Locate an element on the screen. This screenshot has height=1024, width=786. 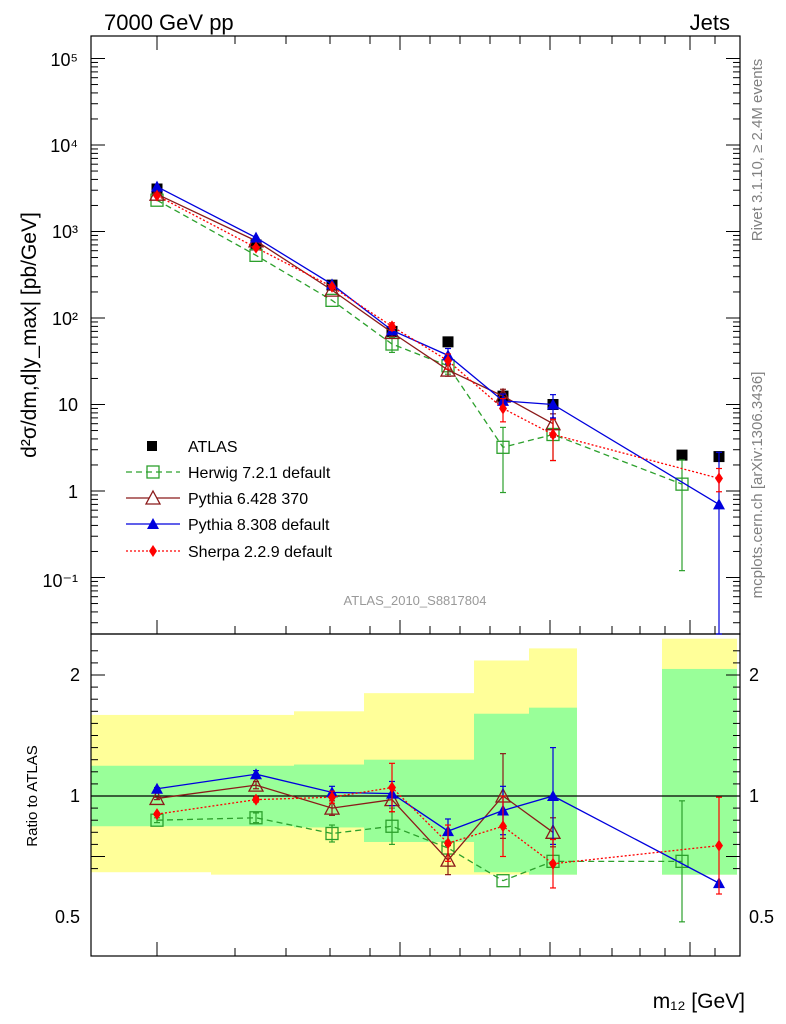
main-y-tick-1e3: 10³ is located at coordinates (65, 232).